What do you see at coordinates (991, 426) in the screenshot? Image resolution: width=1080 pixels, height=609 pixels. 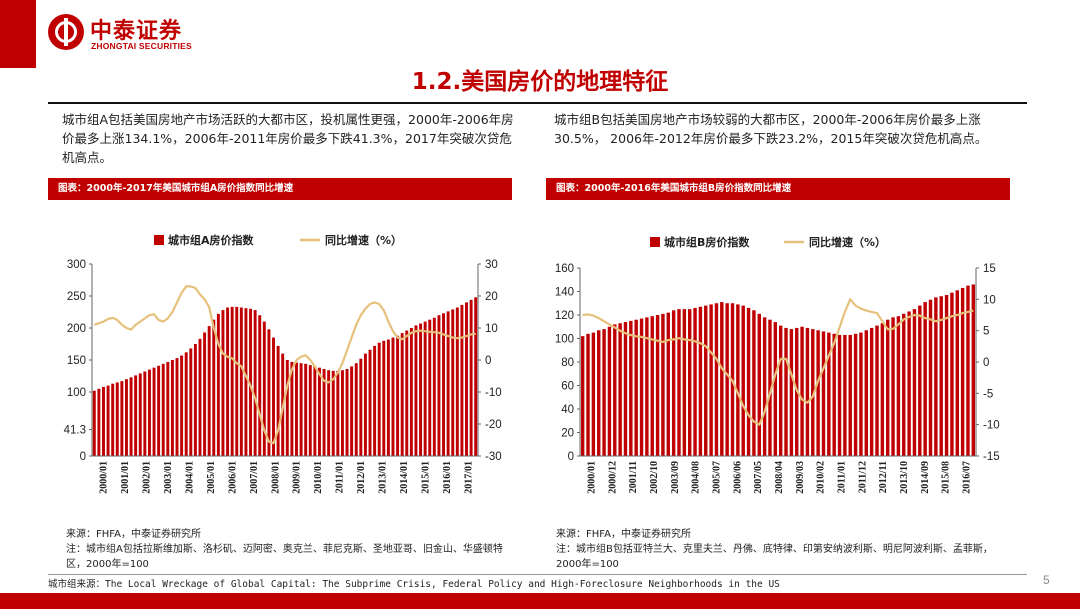 I see `right-tick-label: -10` at bounding box center [991, 426].